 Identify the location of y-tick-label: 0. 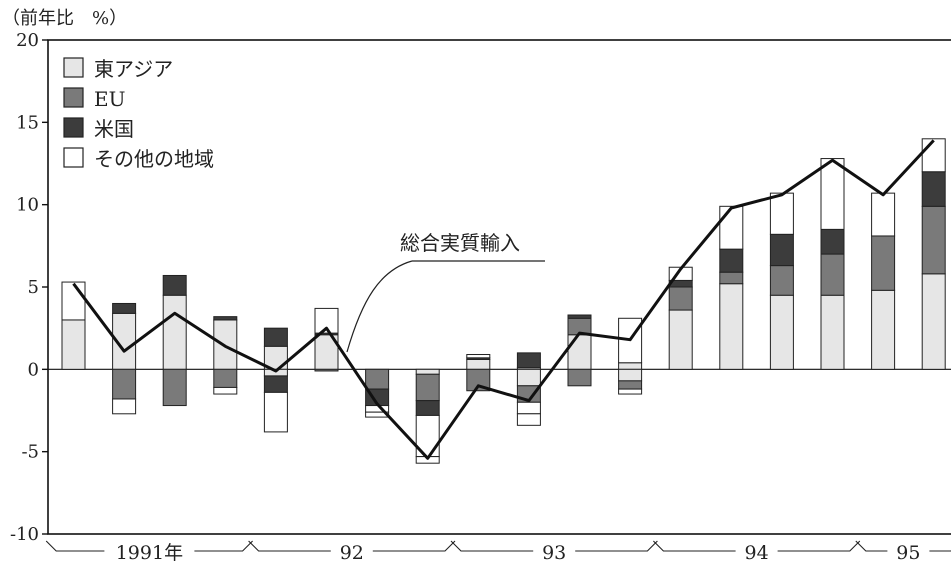
(33, 369).